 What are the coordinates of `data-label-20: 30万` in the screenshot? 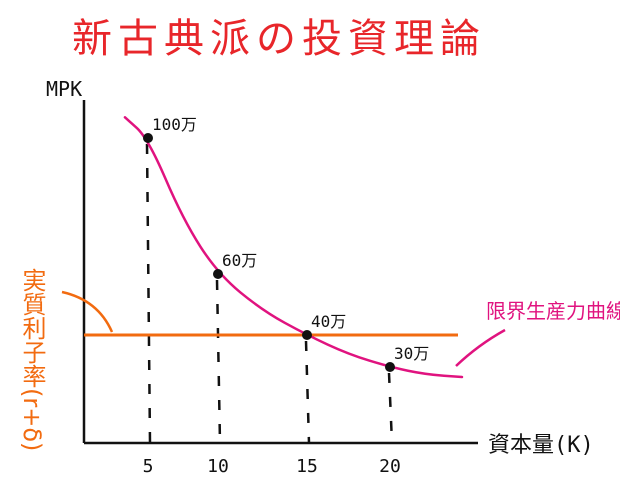 It's located at (411, 353).